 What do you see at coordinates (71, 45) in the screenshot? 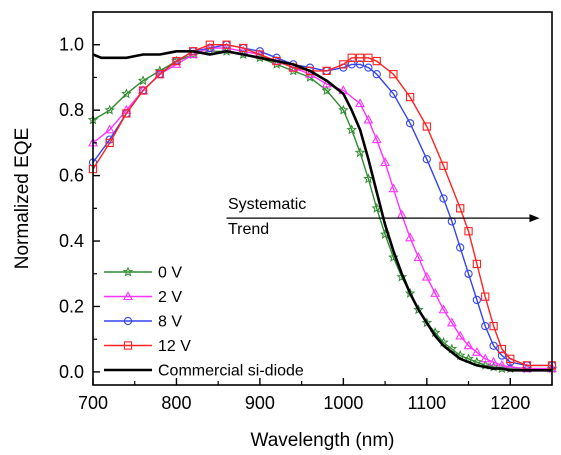
I see `y-tick-label: 1.0` at bounding box center [71, 45].